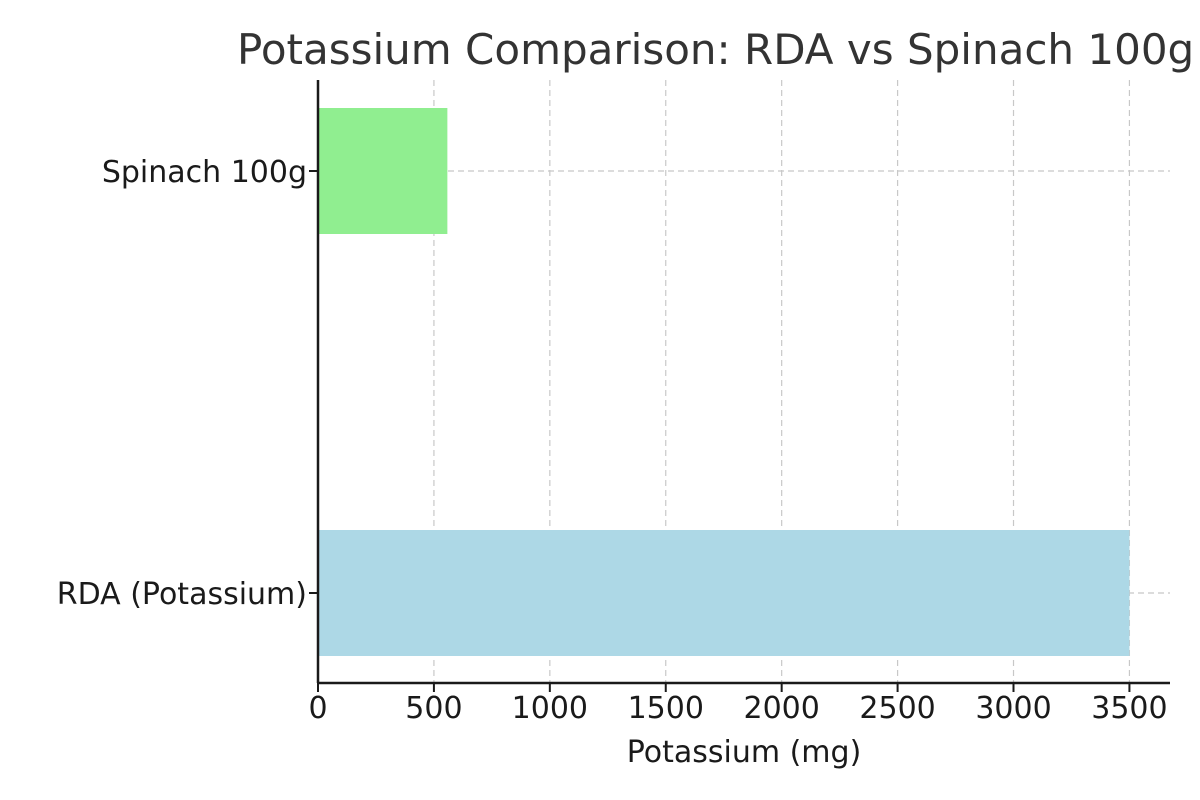 The height and width of the screenshot is (800, 1200). I want to click on x-tick-label: 500, so click(433, 708).